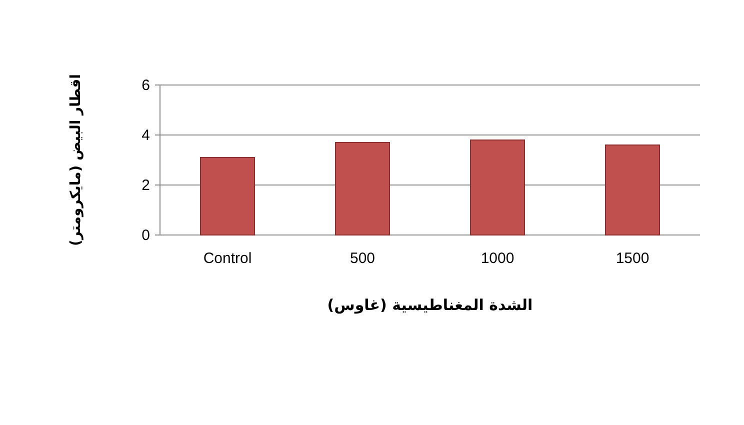 The image size is (744, 425). I want to click on y-tick-label: 4, so click(146, 135).